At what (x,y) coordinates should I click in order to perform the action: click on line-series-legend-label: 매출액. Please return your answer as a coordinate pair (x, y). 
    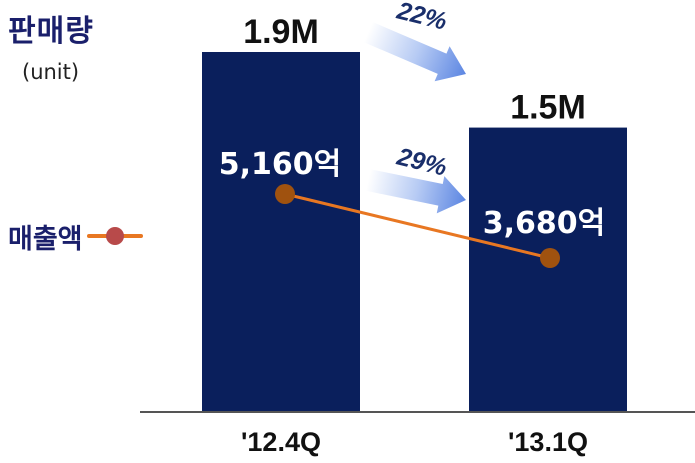
    Looking at the image, I should click on (45, 239).